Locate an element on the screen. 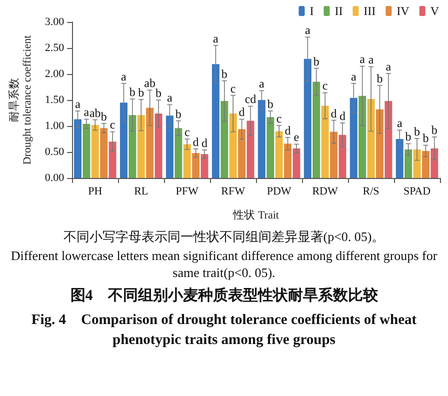 Image resolution: width=448 pixels, height=396 pixels. x-tick-label: PH is located at coordinates (95, 192).